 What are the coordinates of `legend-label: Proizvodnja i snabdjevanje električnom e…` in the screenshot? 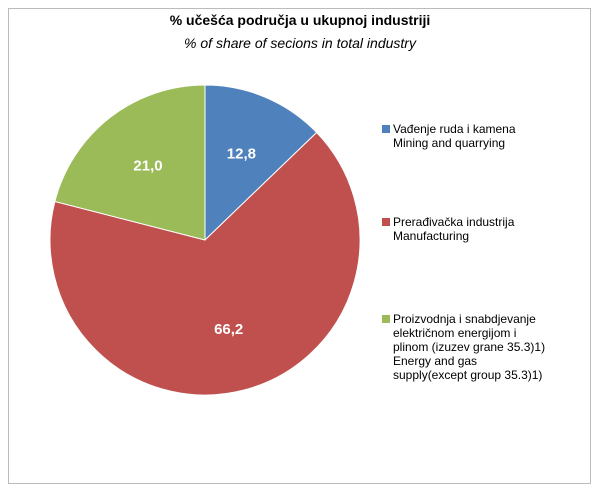 It's located at (469, 347).